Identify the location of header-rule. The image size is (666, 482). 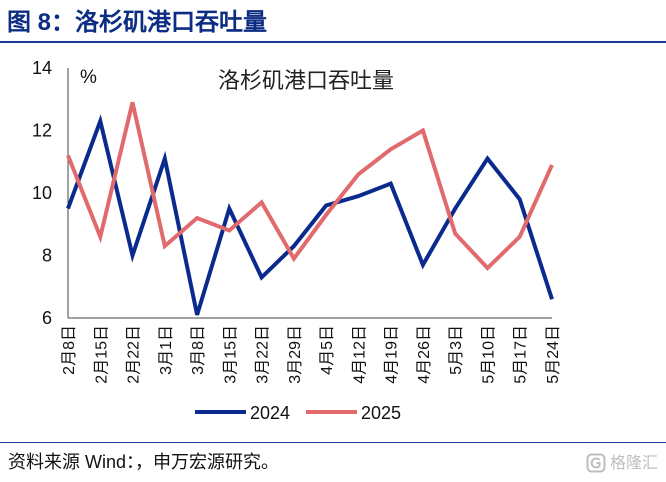
(333, 42).